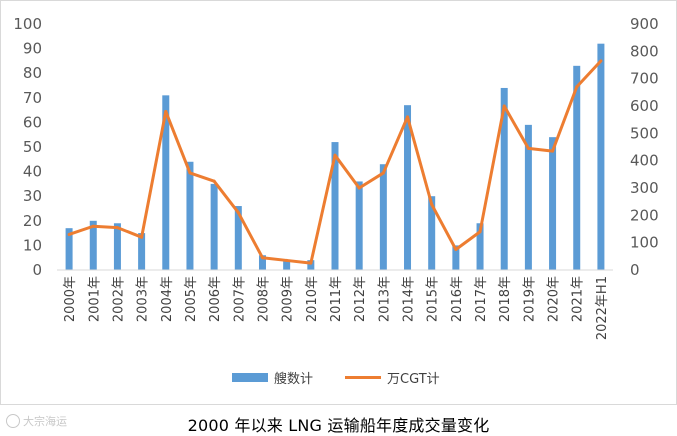 This screenshot has height=436, width=677. Describe the element at coordinates (45, 421) in the screenshot. I see `watermark-text: 大宗海运` at that location.